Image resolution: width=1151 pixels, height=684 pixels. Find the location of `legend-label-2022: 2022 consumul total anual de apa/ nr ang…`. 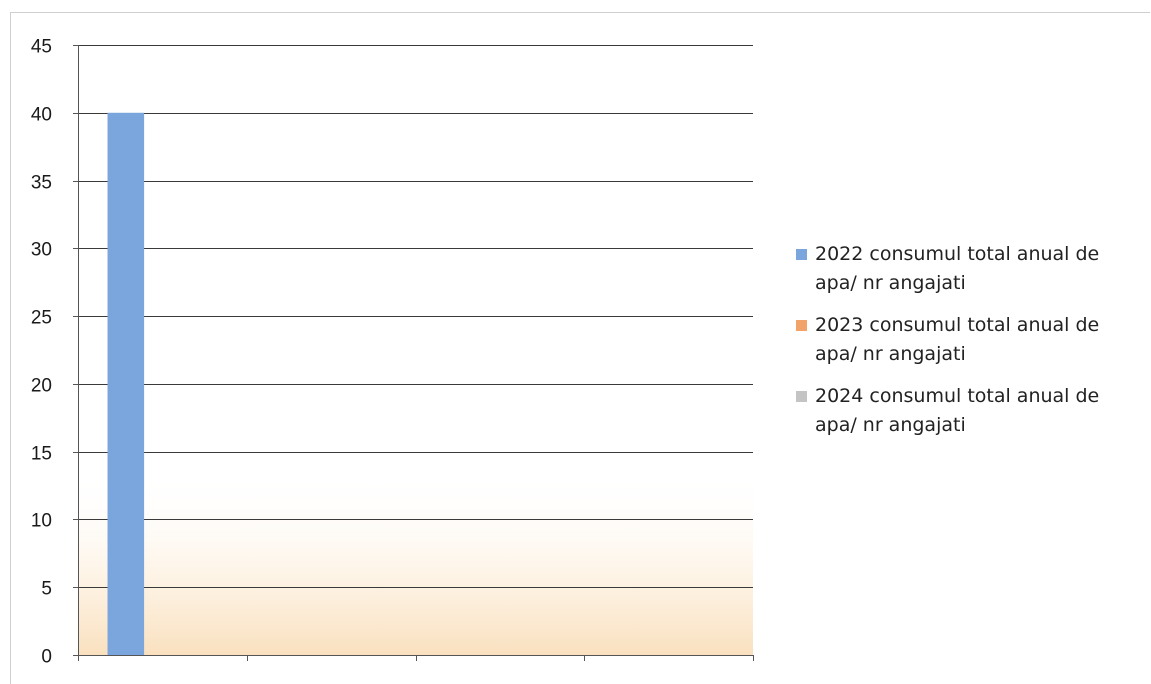

legend-label-2022: 2022 consumul total anual de apa/ nr ang… is located at coordinates (957, 268).